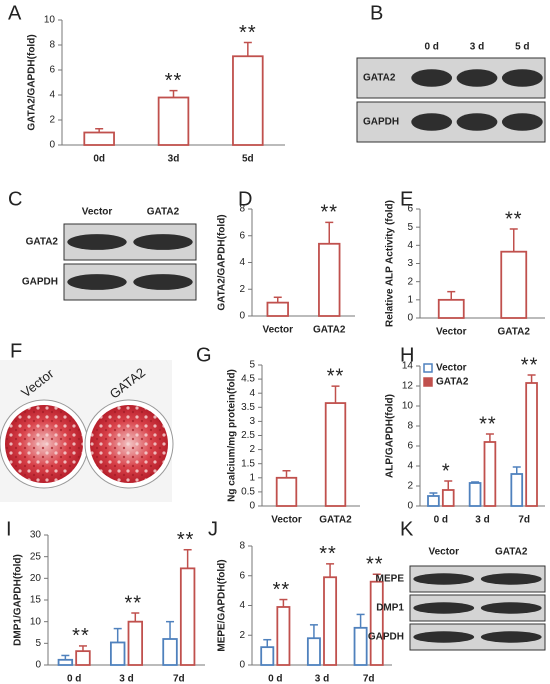 The width and height of the screenshot is (550, 684). I want to click on y-tick-label: 4.5, so click(248, 379).